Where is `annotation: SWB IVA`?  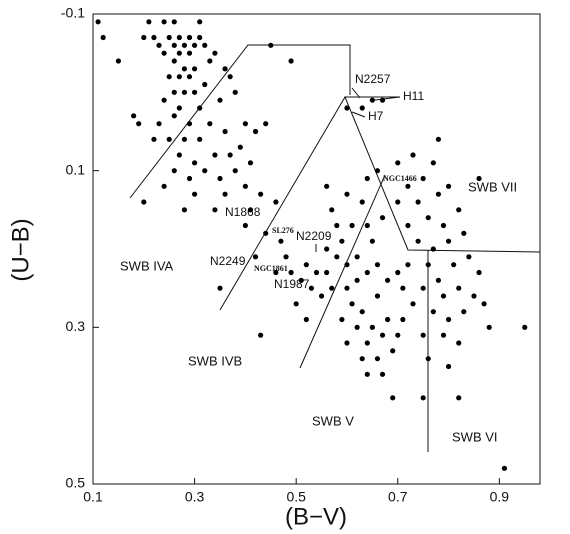
annotation: SWB IVA is located at coordinates (147, 265).